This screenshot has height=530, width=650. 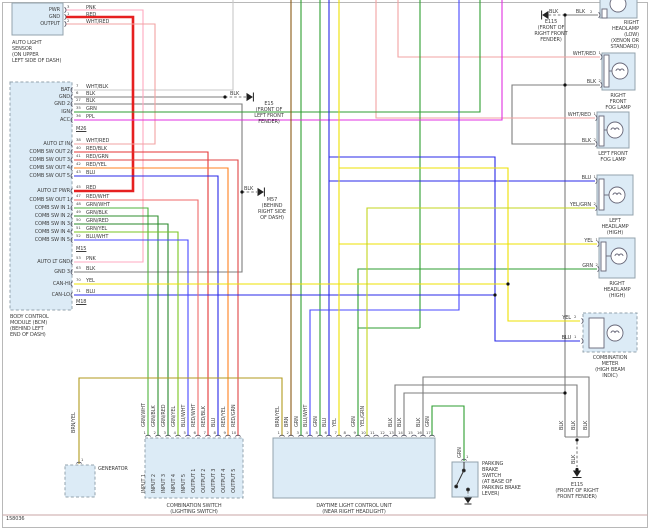 I want to click on wire-red-blk, so click(x=141, y=293).